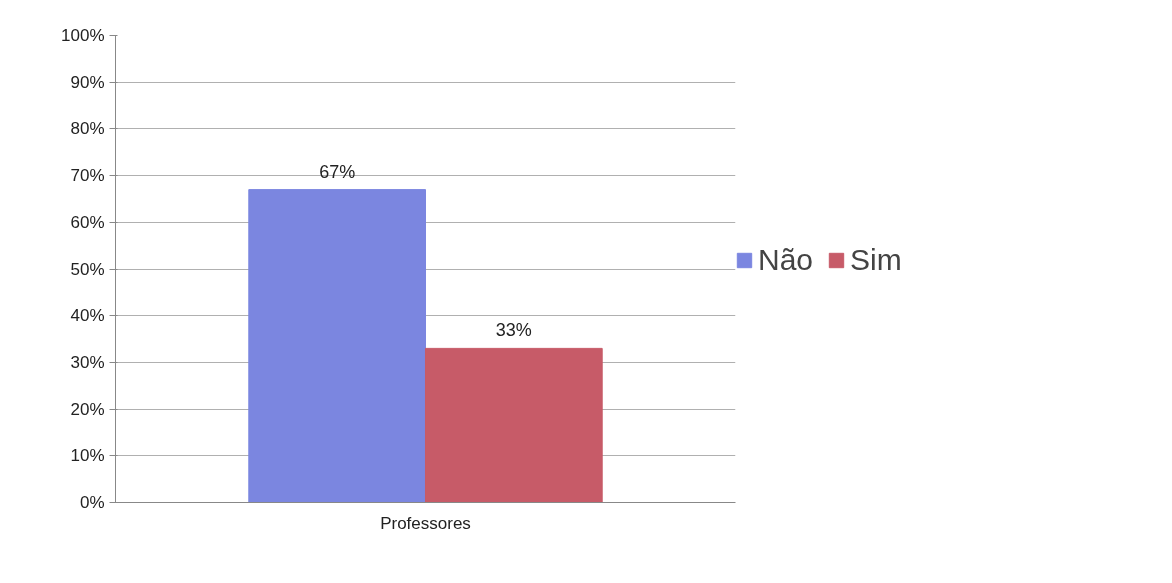 This screenshot has width=1172, height=583. What do you see at coordinates (87, 82) in the screenshot?
I see `y-tick-label: 90%` at bounding box center [87, 82].